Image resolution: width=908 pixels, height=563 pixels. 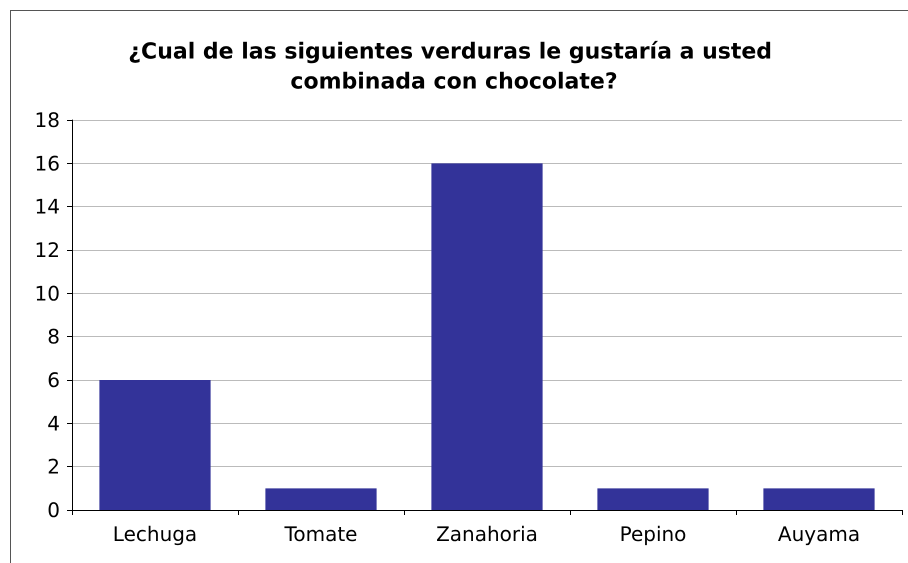 What do you see at coordinates (487, 534) in the screenshot?
I see `x-tick-label: Zanahoria` at bounding box center [487, 534].